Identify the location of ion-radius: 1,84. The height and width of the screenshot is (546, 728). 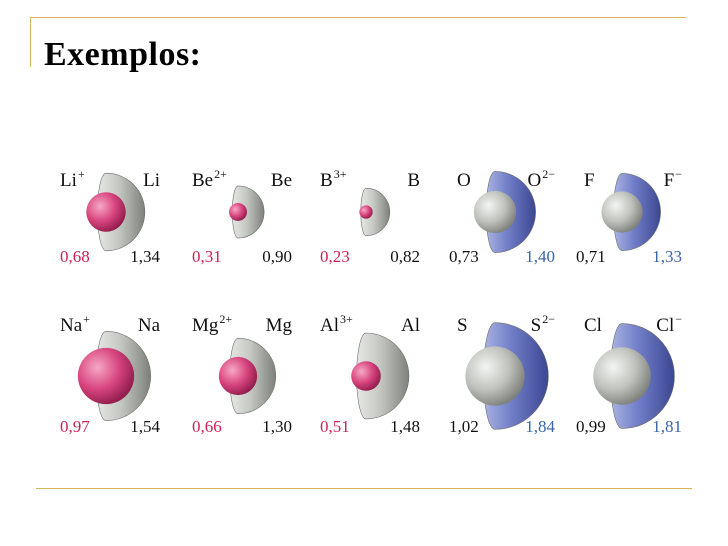
(540, 426).